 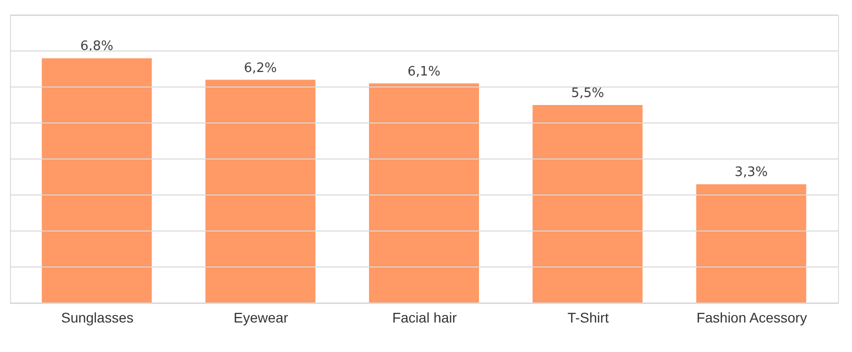 I want to click on x-tick-label: Sunglasses, so click(x=97, y=318).